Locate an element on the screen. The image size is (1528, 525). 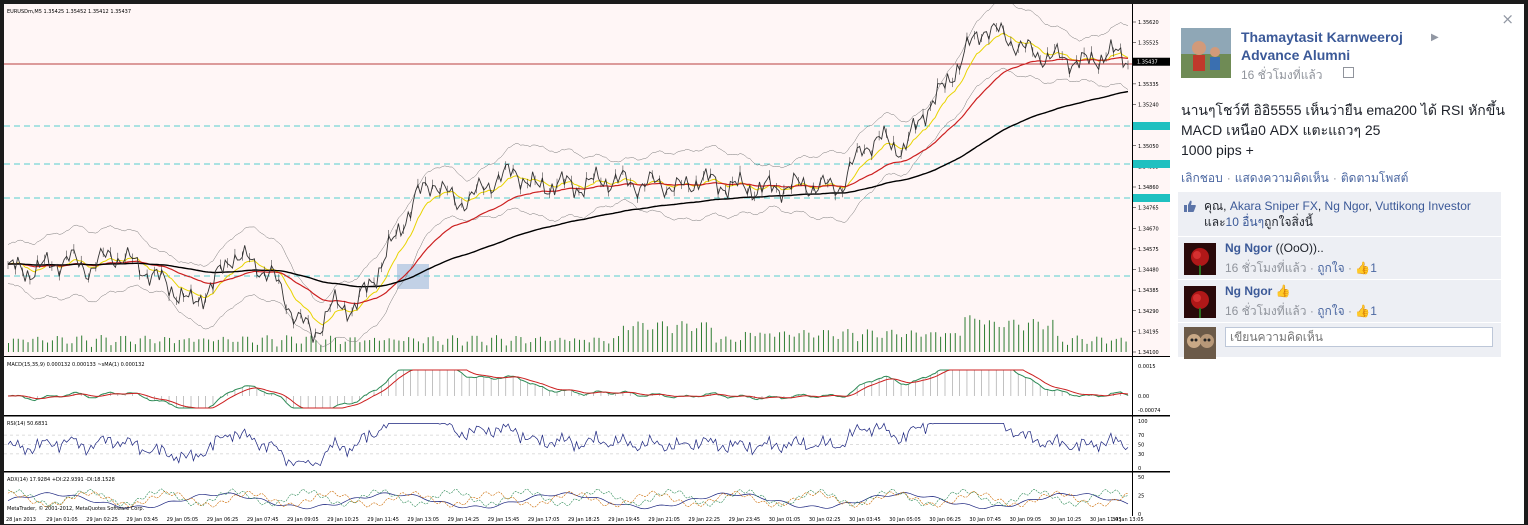
level-tag is located at coordinates (1151, 198).